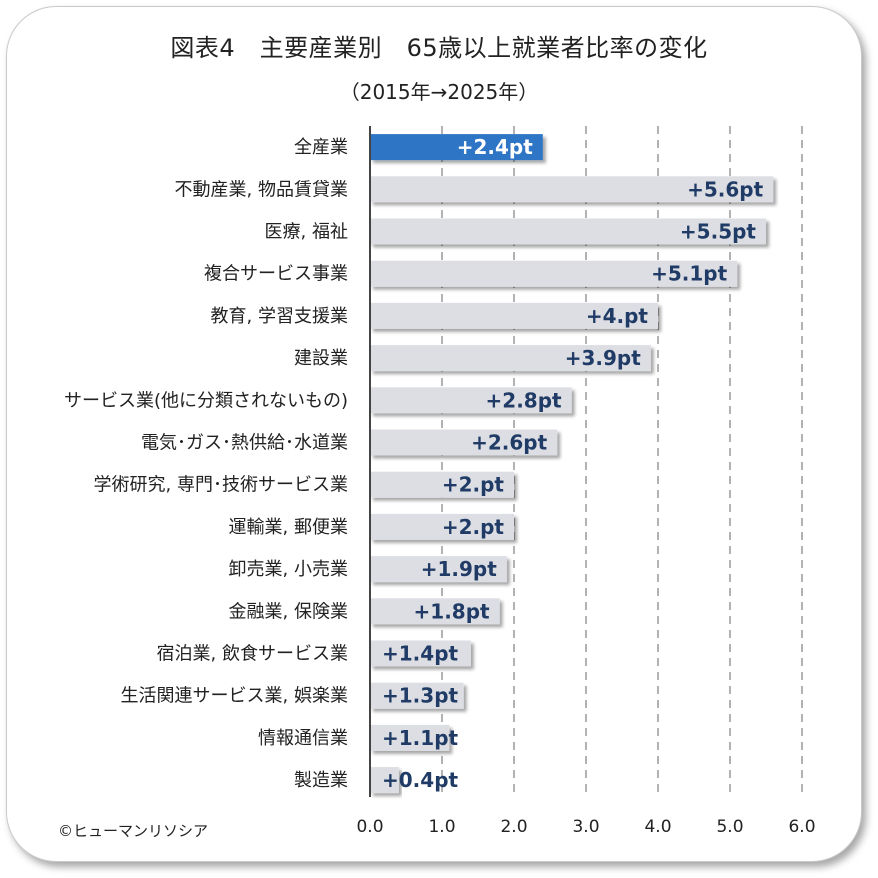 The width and height of the screenshot is (878, 878). Describe the element at coordinates (206, 400) in the screenshot. I see `category-label: サービス業(他に分類されないもの)` at that location.